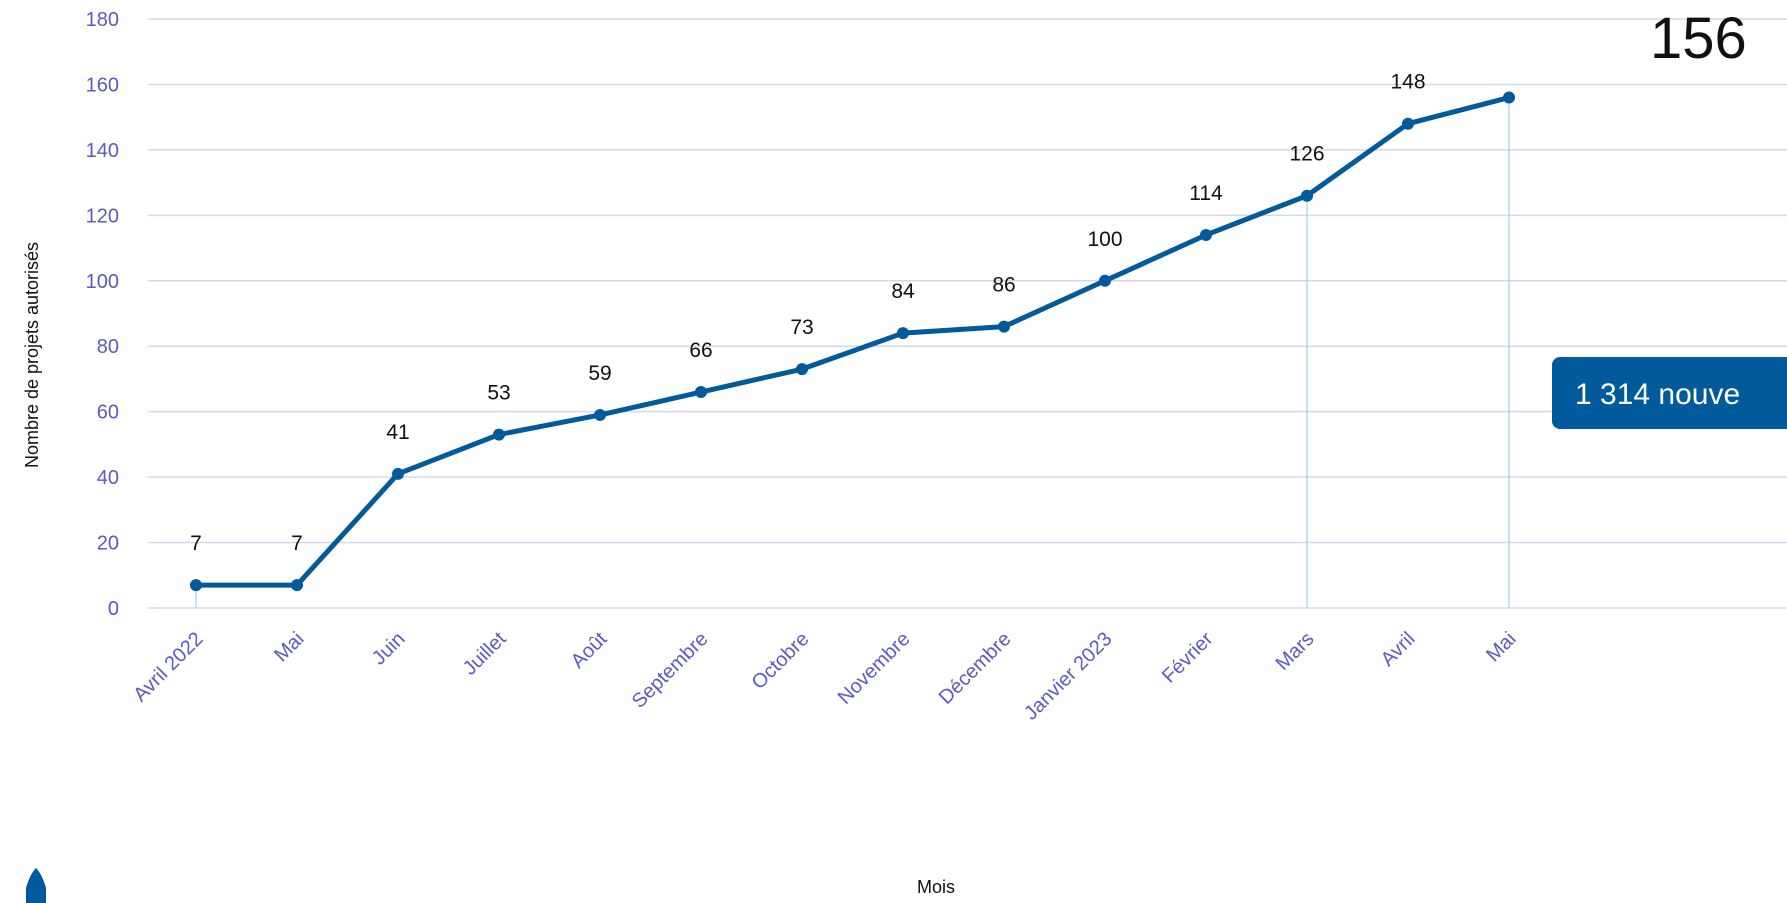 This screenshot has width=1787, height=903. I want to click on x-tick-label: Octobre, so click(781, 661).